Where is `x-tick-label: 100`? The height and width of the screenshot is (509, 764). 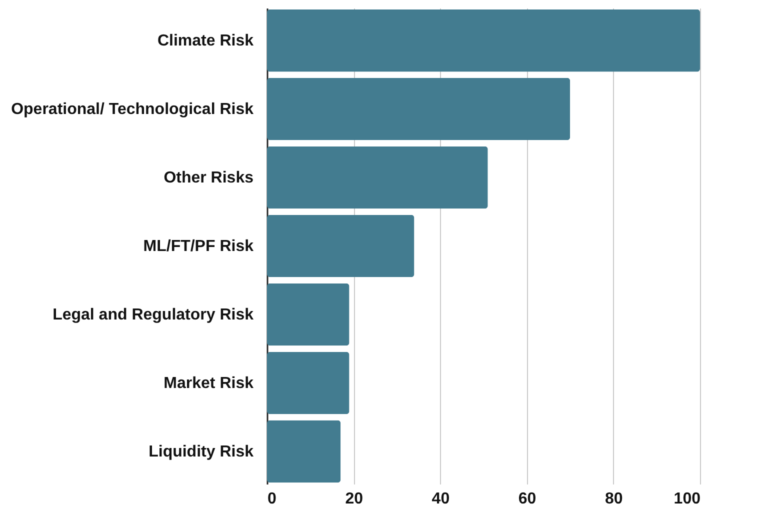
x-tick-label: 100 is located at coordinates (687, 499).